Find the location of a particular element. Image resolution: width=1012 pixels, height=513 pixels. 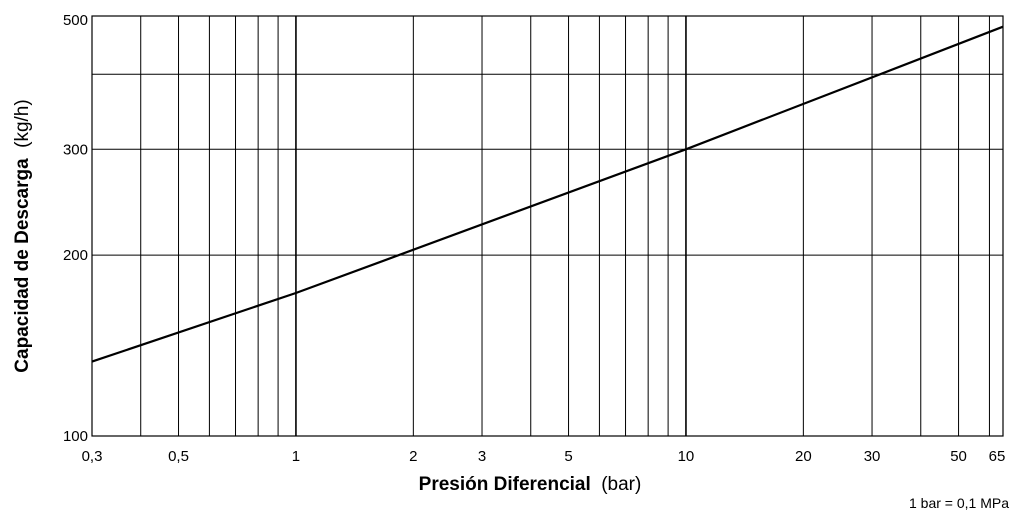

y-axis-title: Capacidad de Descarga (kg/h) is located at coordinates (22, 235).